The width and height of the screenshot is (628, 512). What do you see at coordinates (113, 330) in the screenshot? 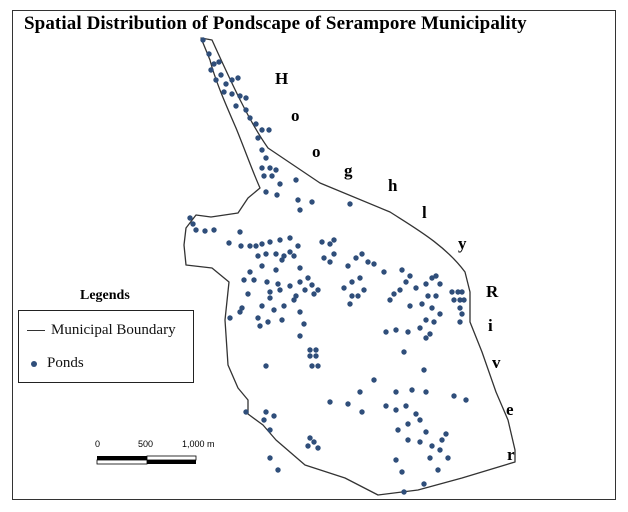
I see `legend-label: Municipal Boundary` at bounding box center [113, 330].